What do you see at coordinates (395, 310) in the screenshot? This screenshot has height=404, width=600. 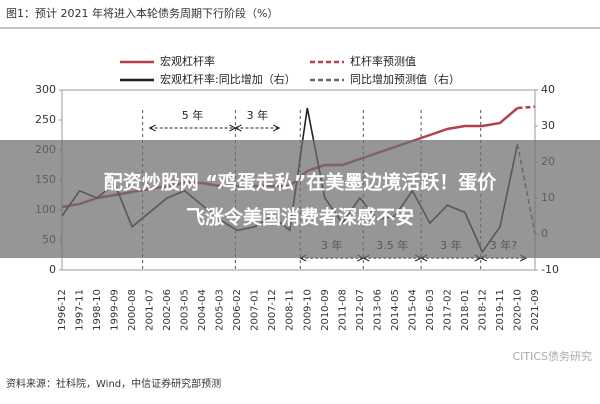 I see `x-tick-label: 2014-05` at bounding box center [395, 310].